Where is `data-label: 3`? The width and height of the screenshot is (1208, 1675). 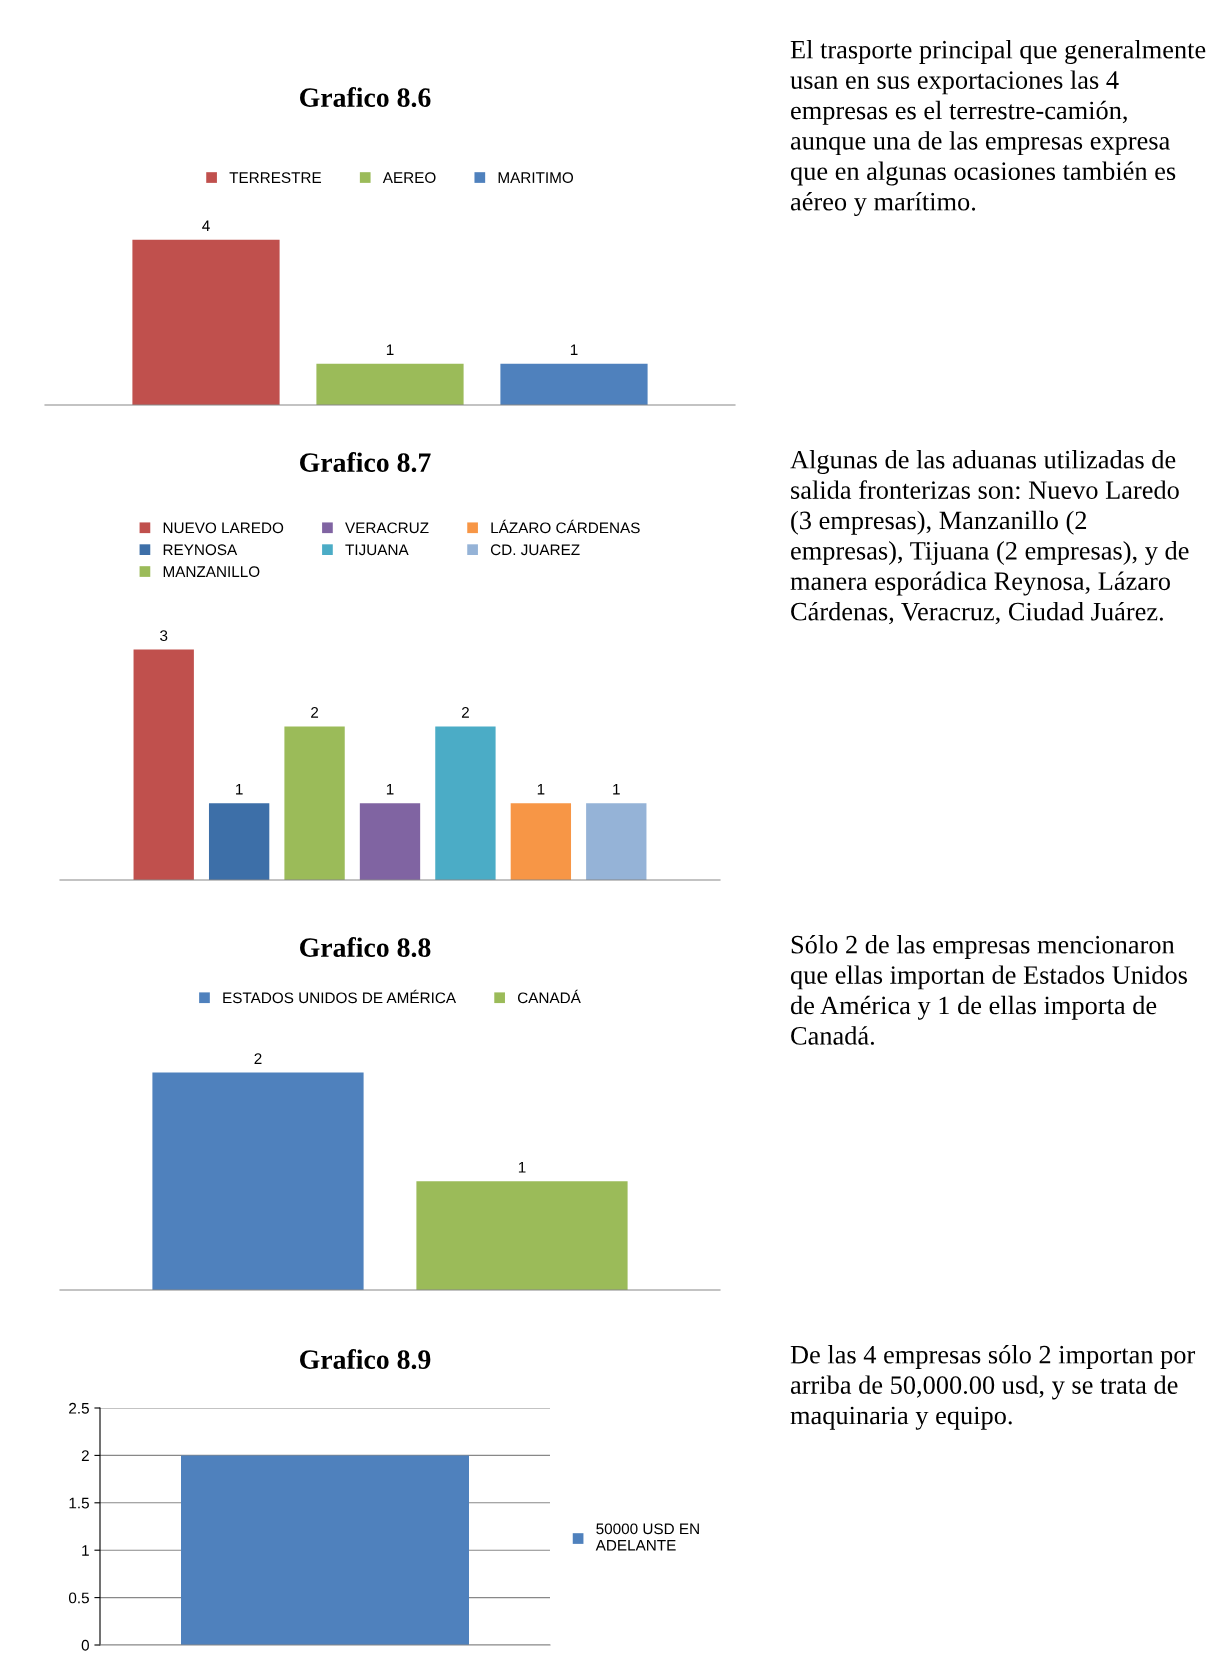 data-label: 3 is located at coordinates (164, 635).